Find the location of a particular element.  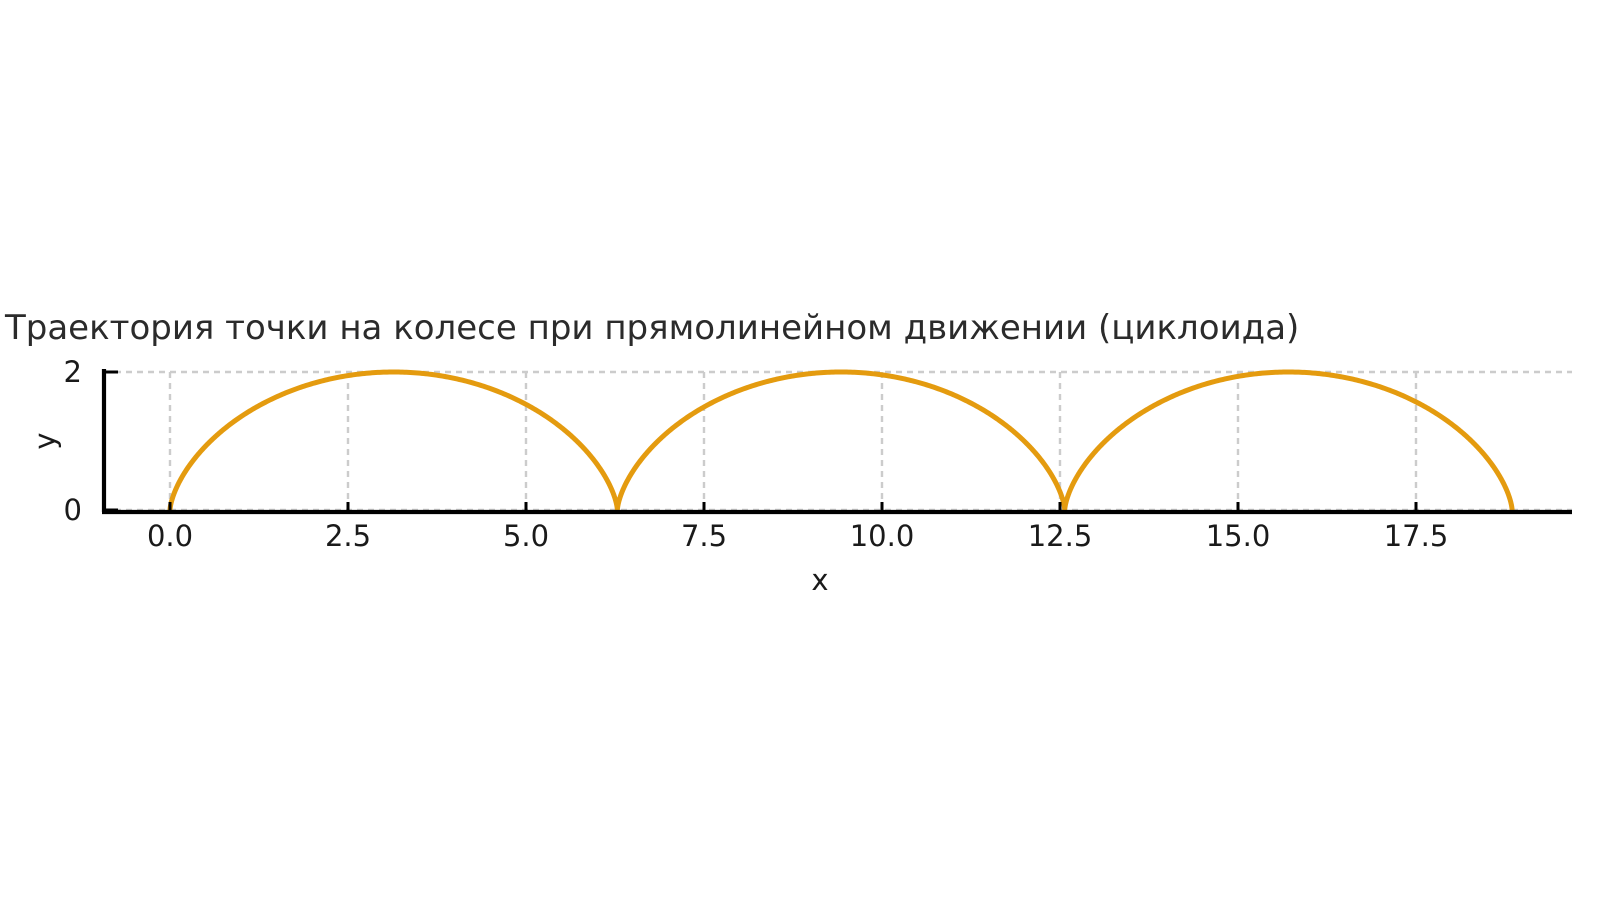

xtick-label-2: 5.0 is located at coordinates (526, 536).